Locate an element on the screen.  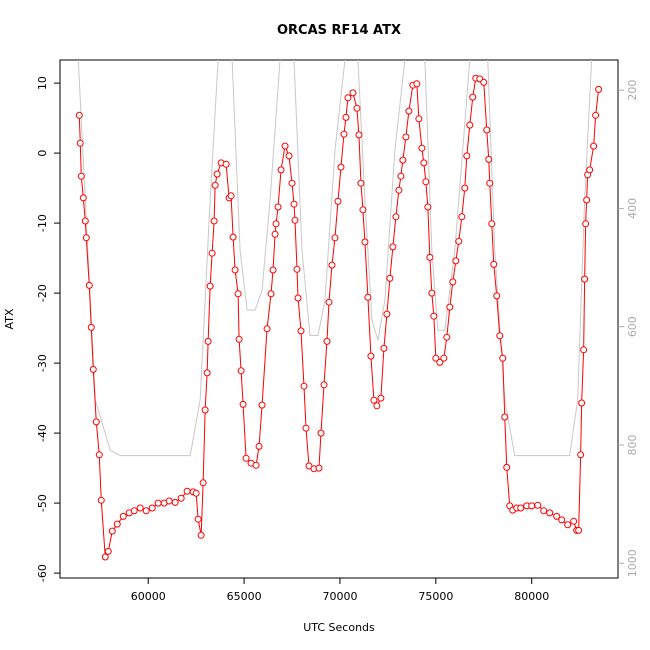
chart-title: ORCAS RF14 ATX is located at coordinates (339, 30).